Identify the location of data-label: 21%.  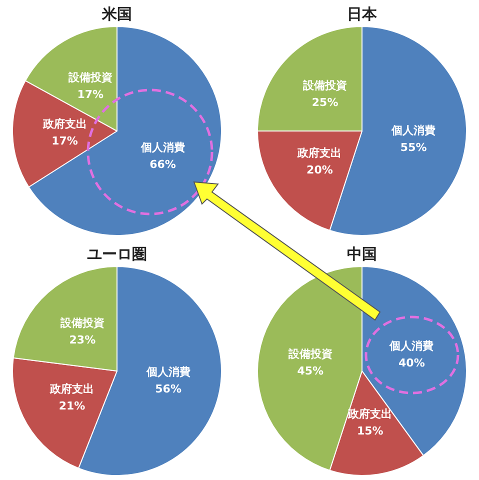
(72, 405).